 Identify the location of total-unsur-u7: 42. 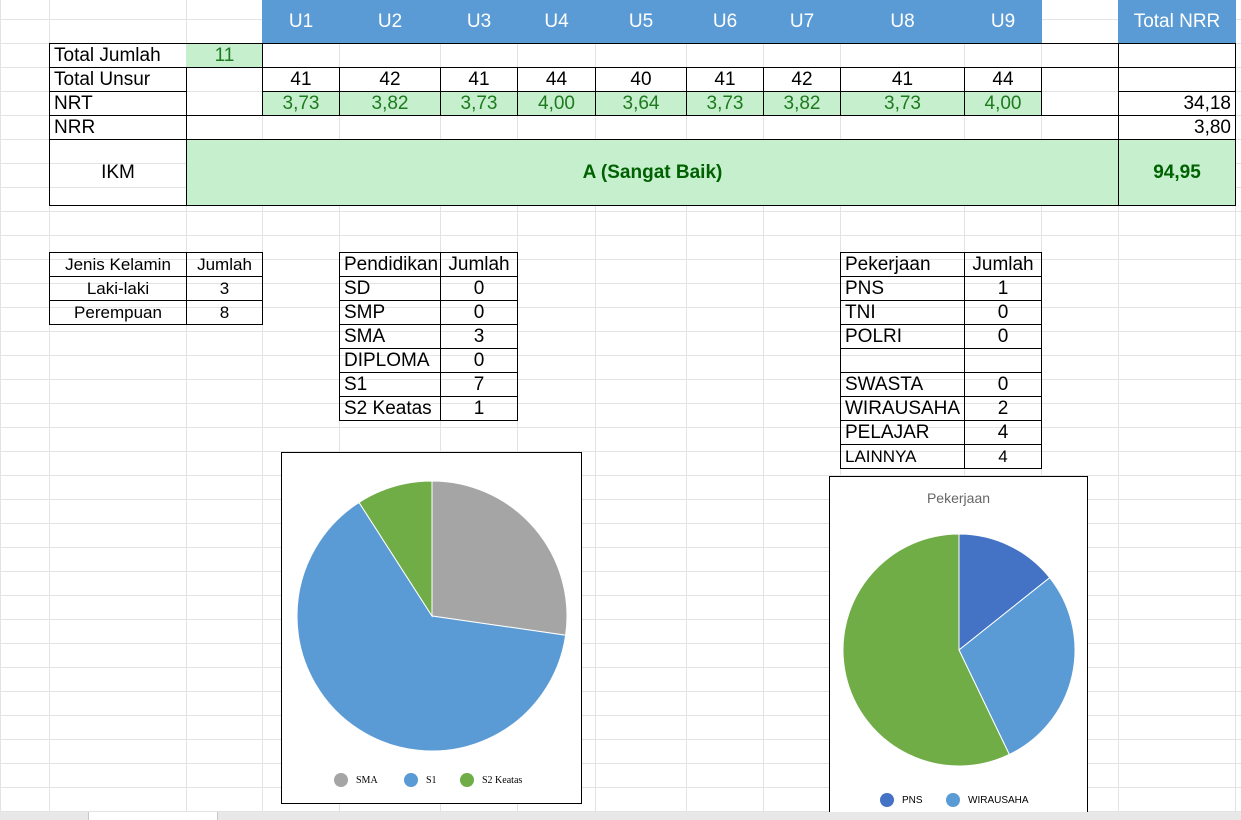
(802, 79).